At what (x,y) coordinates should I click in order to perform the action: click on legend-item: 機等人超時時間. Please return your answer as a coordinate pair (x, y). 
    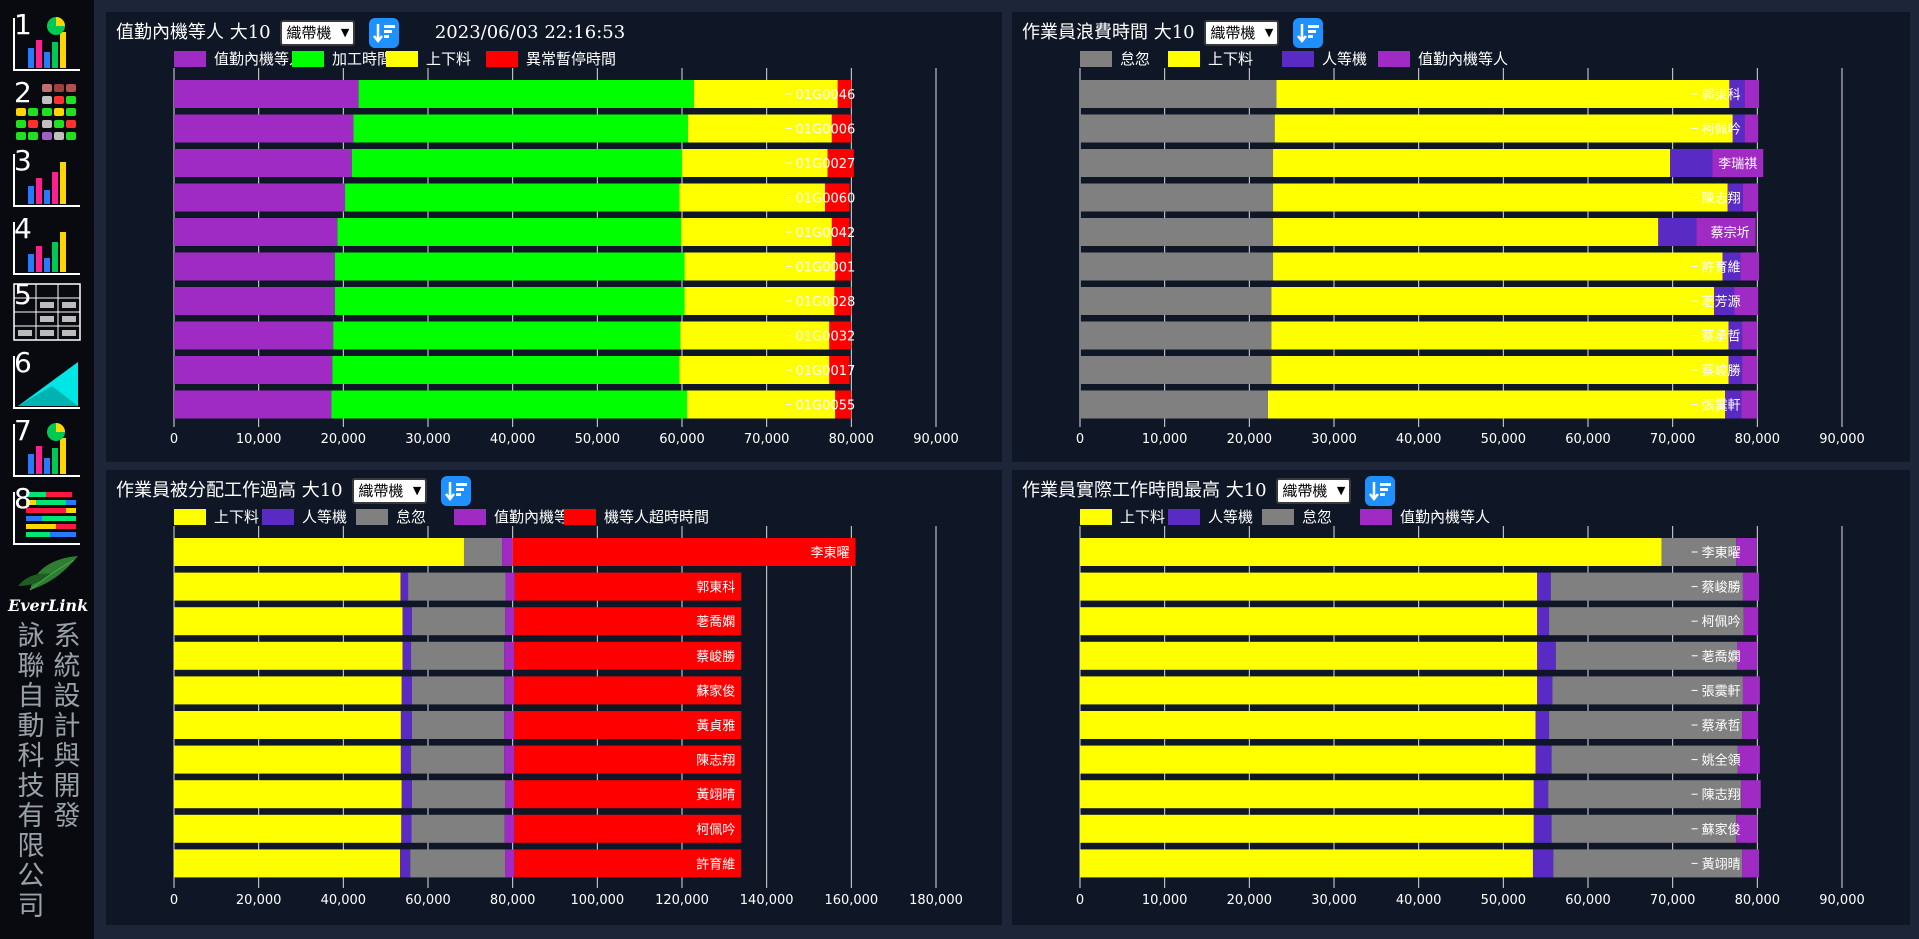
    Looking at the image, I should click on (636, 517).